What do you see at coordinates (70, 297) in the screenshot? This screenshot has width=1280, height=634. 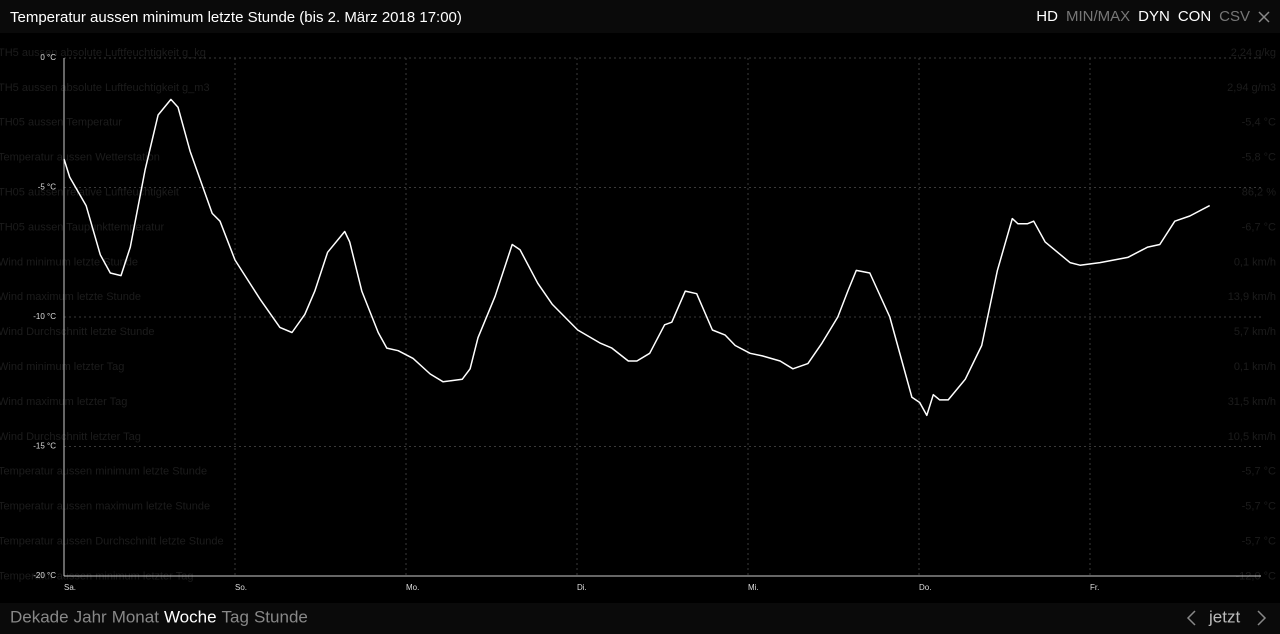 I see `list-name: Wind maximum letzte Stunde` at bounding box center [70, 297].